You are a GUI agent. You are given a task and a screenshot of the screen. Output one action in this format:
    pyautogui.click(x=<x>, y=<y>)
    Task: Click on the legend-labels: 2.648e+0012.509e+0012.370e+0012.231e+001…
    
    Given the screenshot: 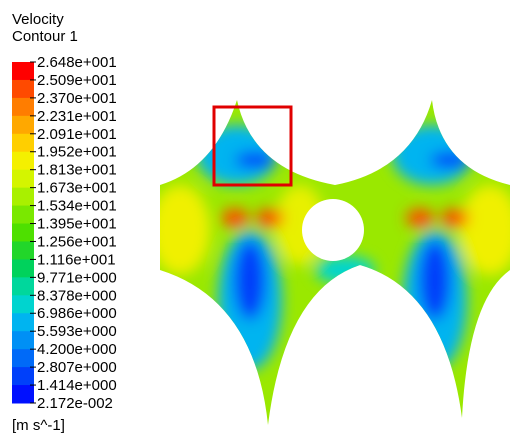 What is the action you would take?
    pyautogui.click(x=73, y=233)
    